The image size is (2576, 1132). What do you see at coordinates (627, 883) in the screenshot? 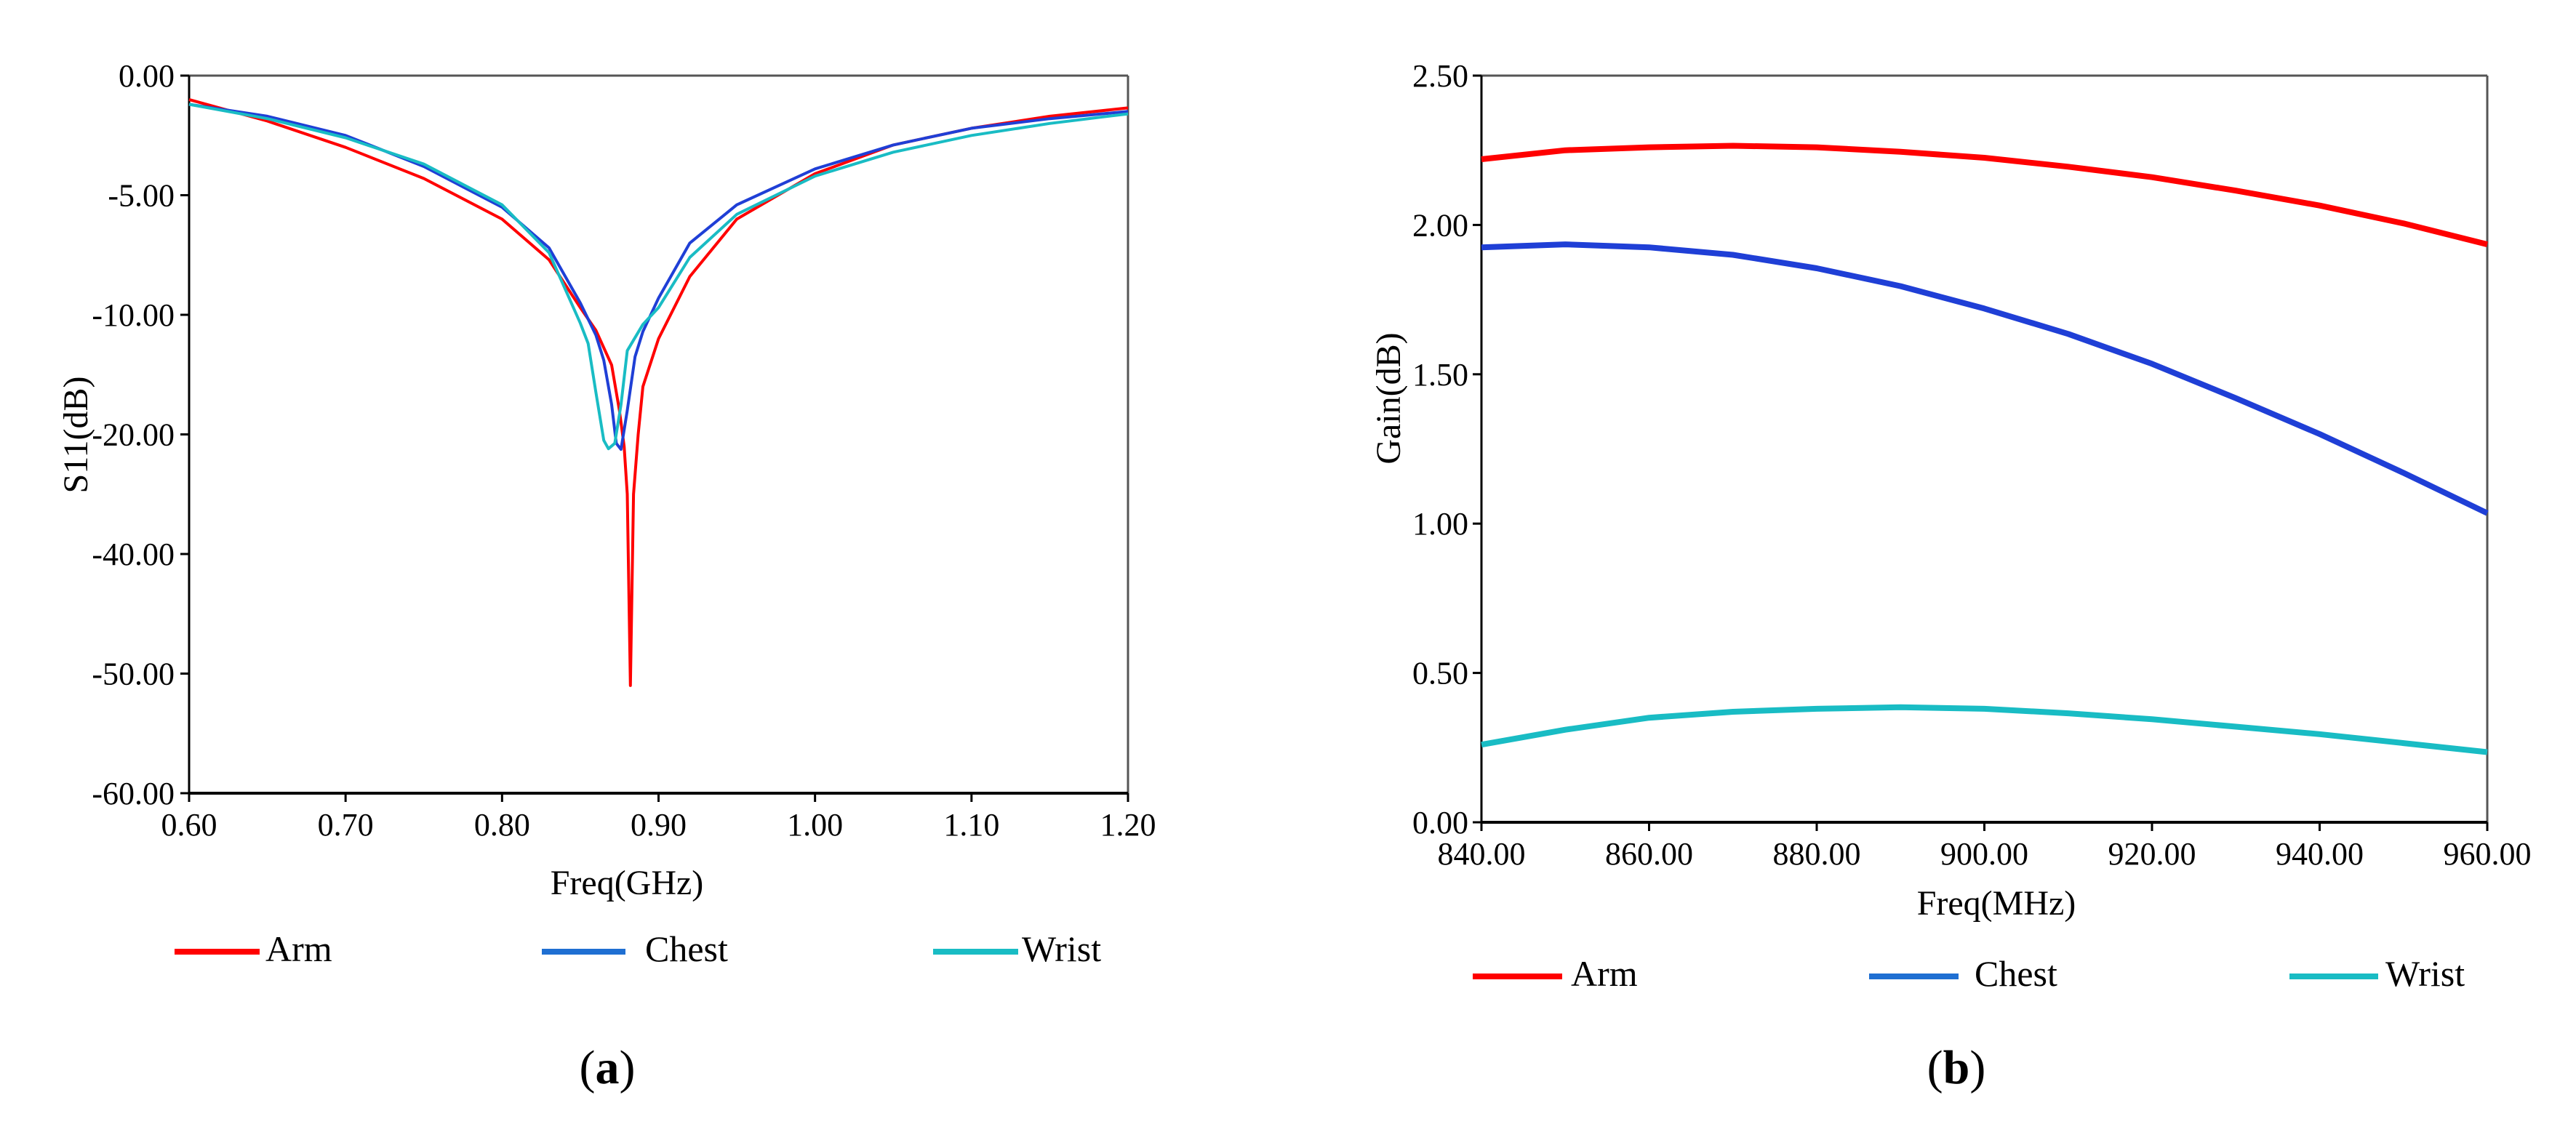
I see `panel-a-x-axis-title: Freq(GHz)` at bounding box center [627, 883].